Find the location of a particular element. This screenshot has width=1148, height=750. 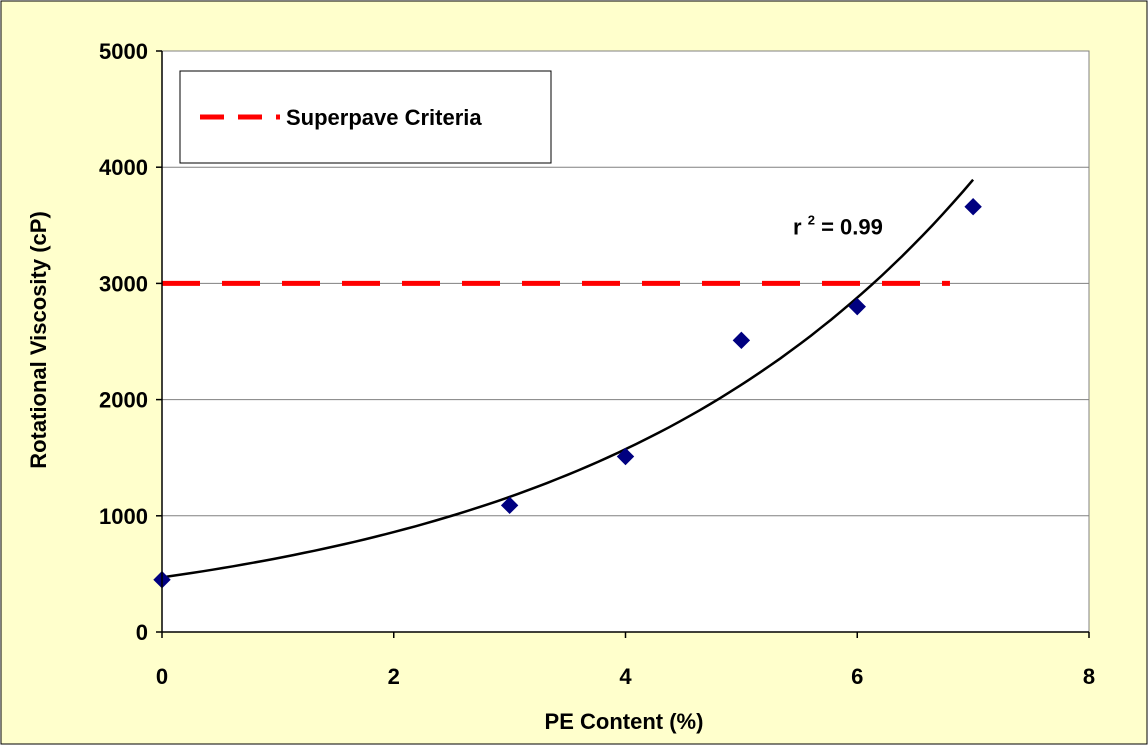

x-tick-label-8: 8 is located at coordinates (1089, 676).